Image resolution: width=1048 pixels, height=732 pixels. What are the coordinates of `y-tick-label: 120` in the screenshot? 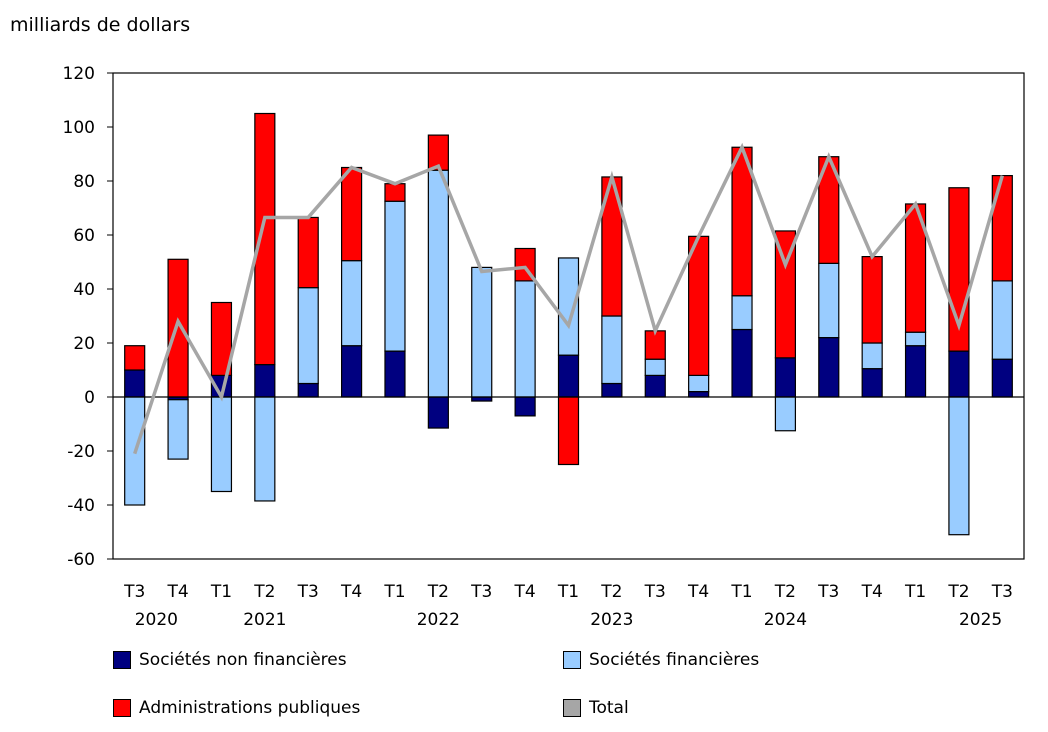 It's located at (79, 74).